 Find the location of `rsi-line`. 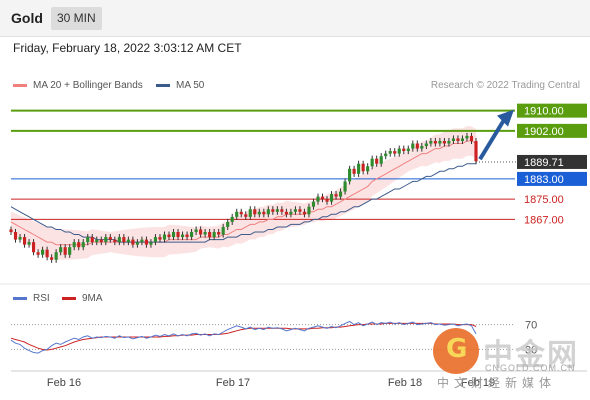

rsi-line is located at coordinates (243, 337).